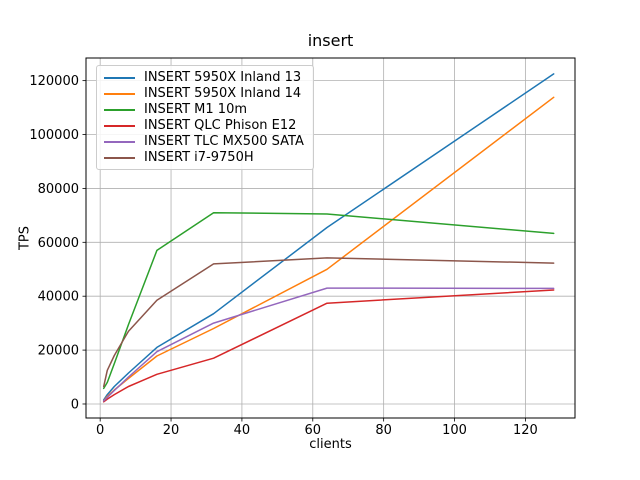 The height and width of the screenshot is (480, 640). Describe the element at coordinates (75, 404) in the screenshot. I see `y-tick-label: 0` at that location.